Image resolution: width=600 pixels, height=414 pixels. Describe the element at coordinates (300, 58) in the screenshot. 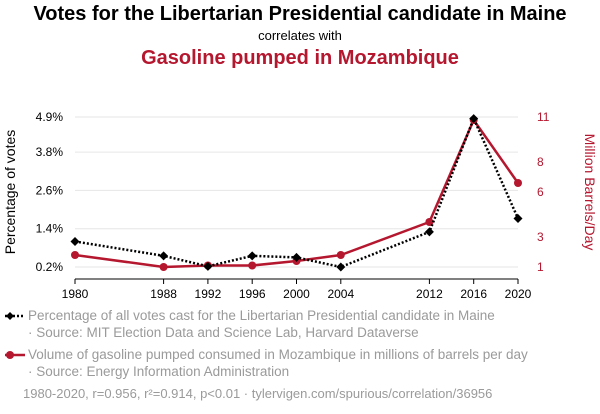

I see `chart-title-secondary: Gasoline pumped in Mozambique` at that location.